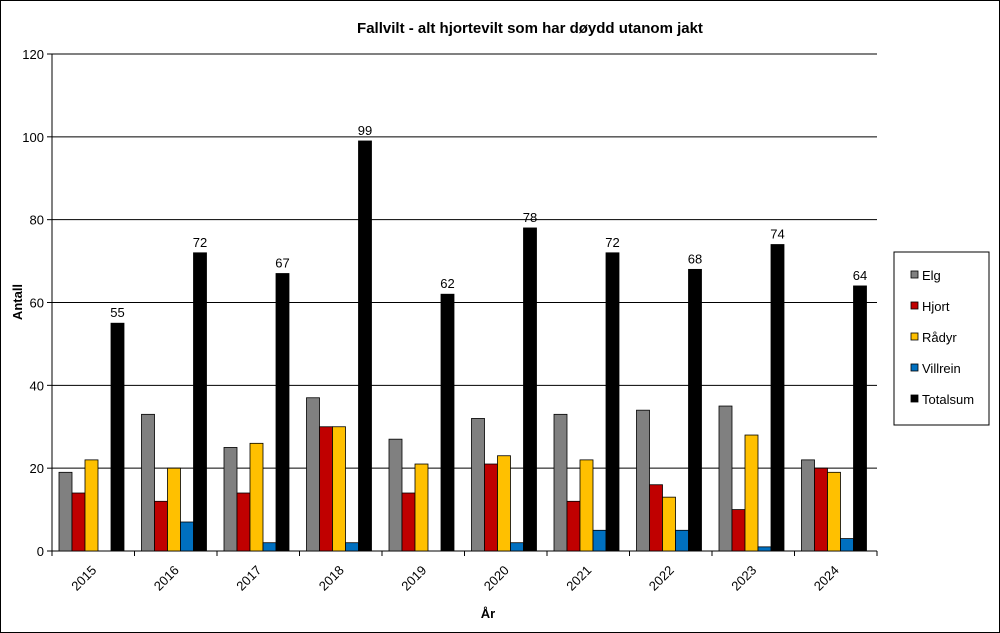  What do you see at coordinates (395, 495) in the screenshot?
I see `bar-elg-2019` at bounding box center [395, 495].